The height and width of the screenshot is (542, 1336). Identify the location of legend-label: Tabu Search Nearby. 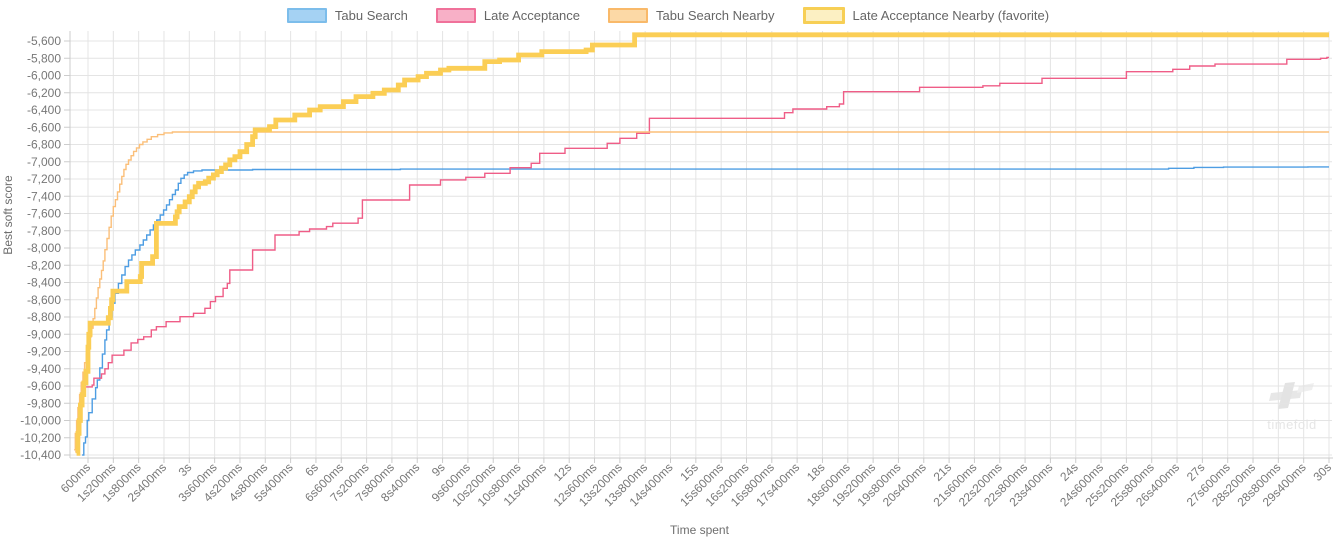
(715, 15).